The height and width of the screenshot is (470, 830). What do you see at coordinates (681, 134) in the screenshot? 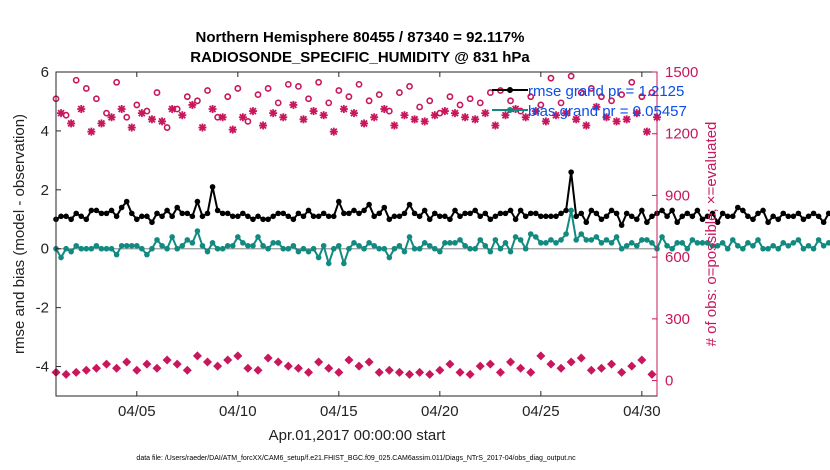
I see `right-y-tick-label: 1200` at bounding box center [681, 134].